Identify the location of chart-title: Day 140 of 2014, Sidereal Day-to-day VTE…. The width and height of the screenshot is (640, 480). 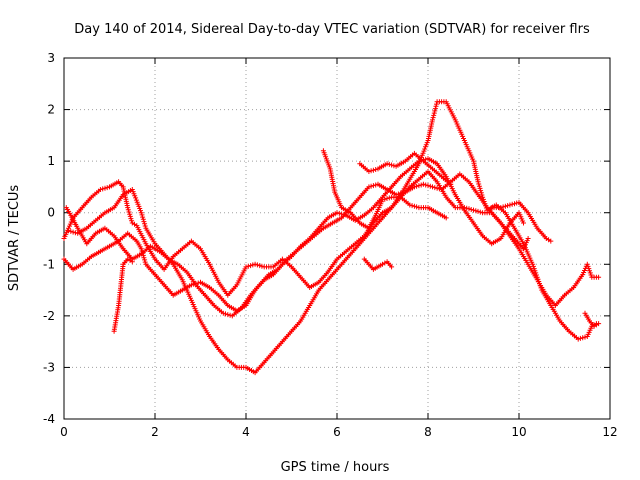
(332, 29).